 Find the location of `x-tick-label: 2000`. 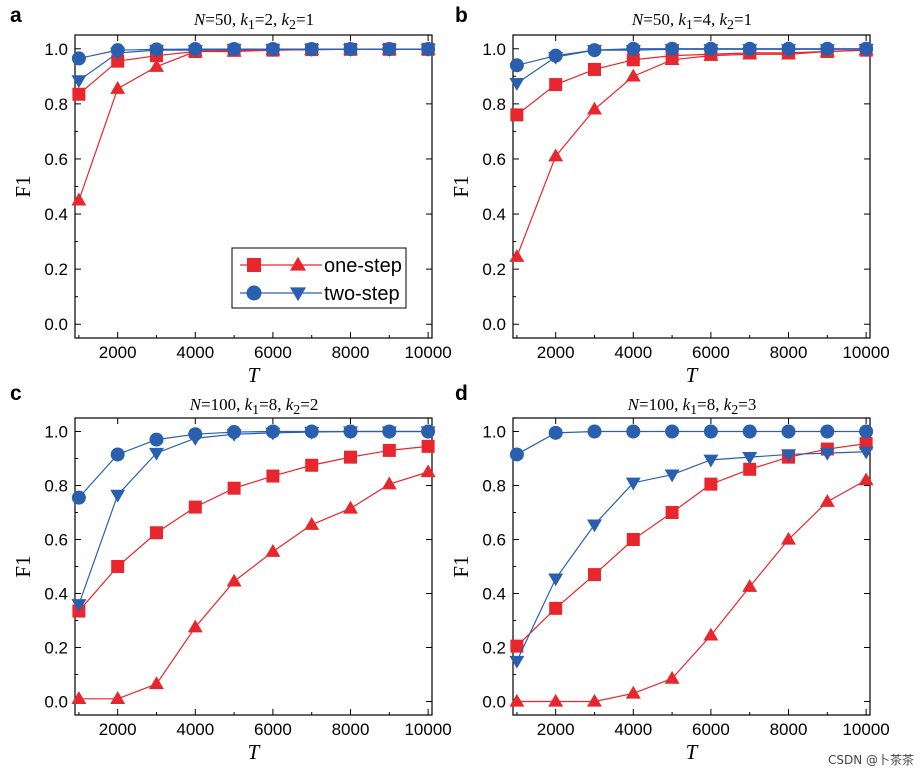

x-tick-label: 2000 is located at coordinates (556, 352).